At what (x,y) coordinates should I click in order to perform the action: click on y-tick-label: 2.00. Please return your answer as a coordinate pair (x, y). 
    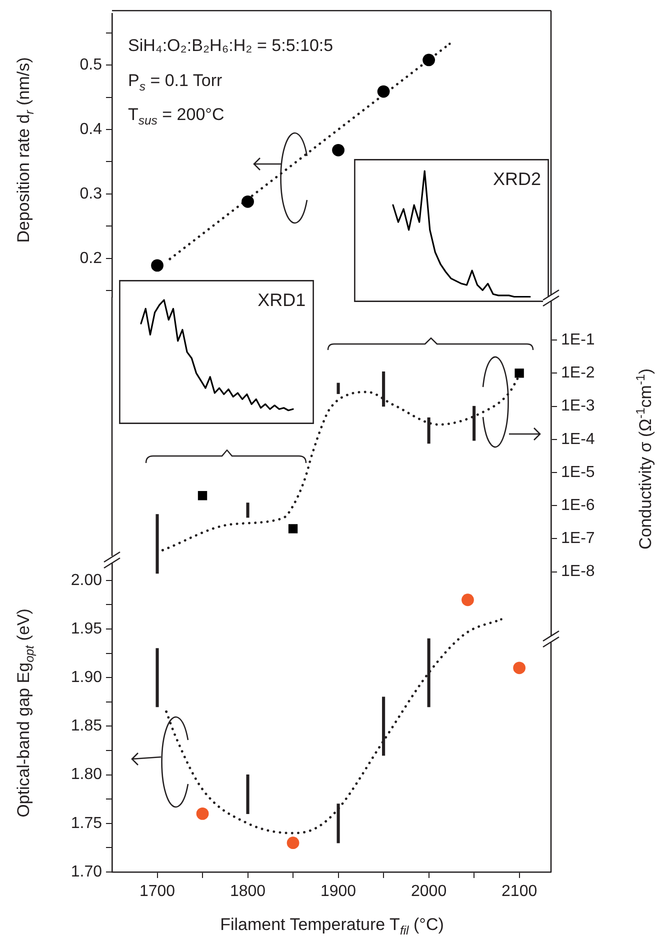
    Looking at the image, I should click on (86, 580).